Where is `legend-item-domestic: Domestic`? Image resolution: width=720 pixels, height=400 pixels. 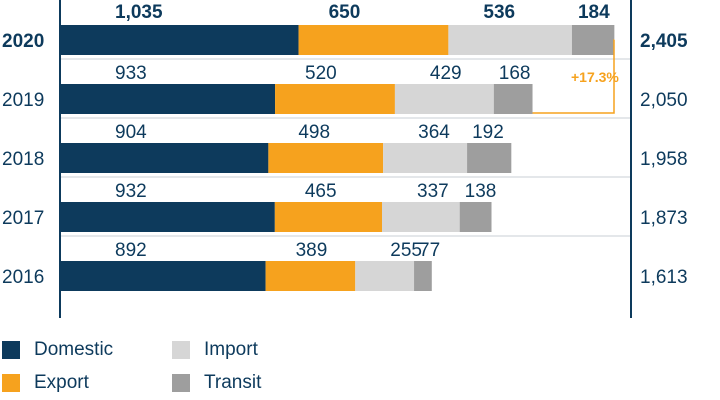 legend-item-domestic: Domestic is located at coordinates (57, 350).